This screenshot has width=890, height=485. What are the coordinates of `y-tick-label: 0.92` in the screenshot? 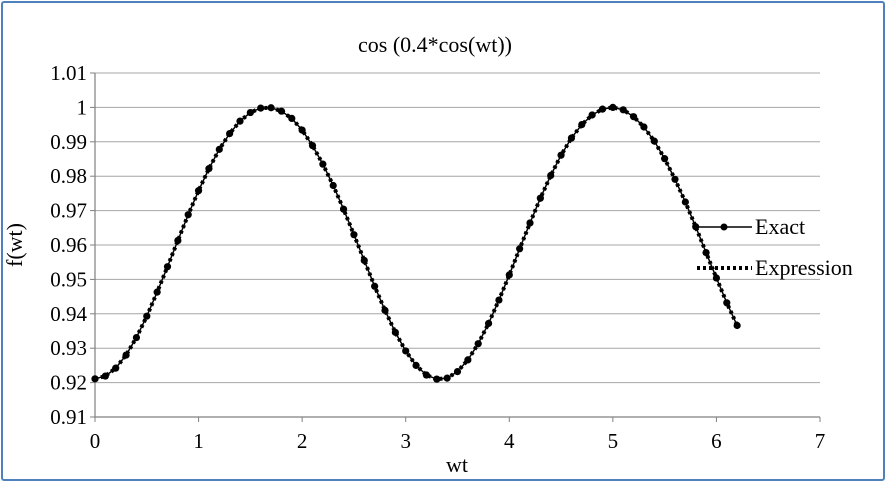 It's located at (68, 383).